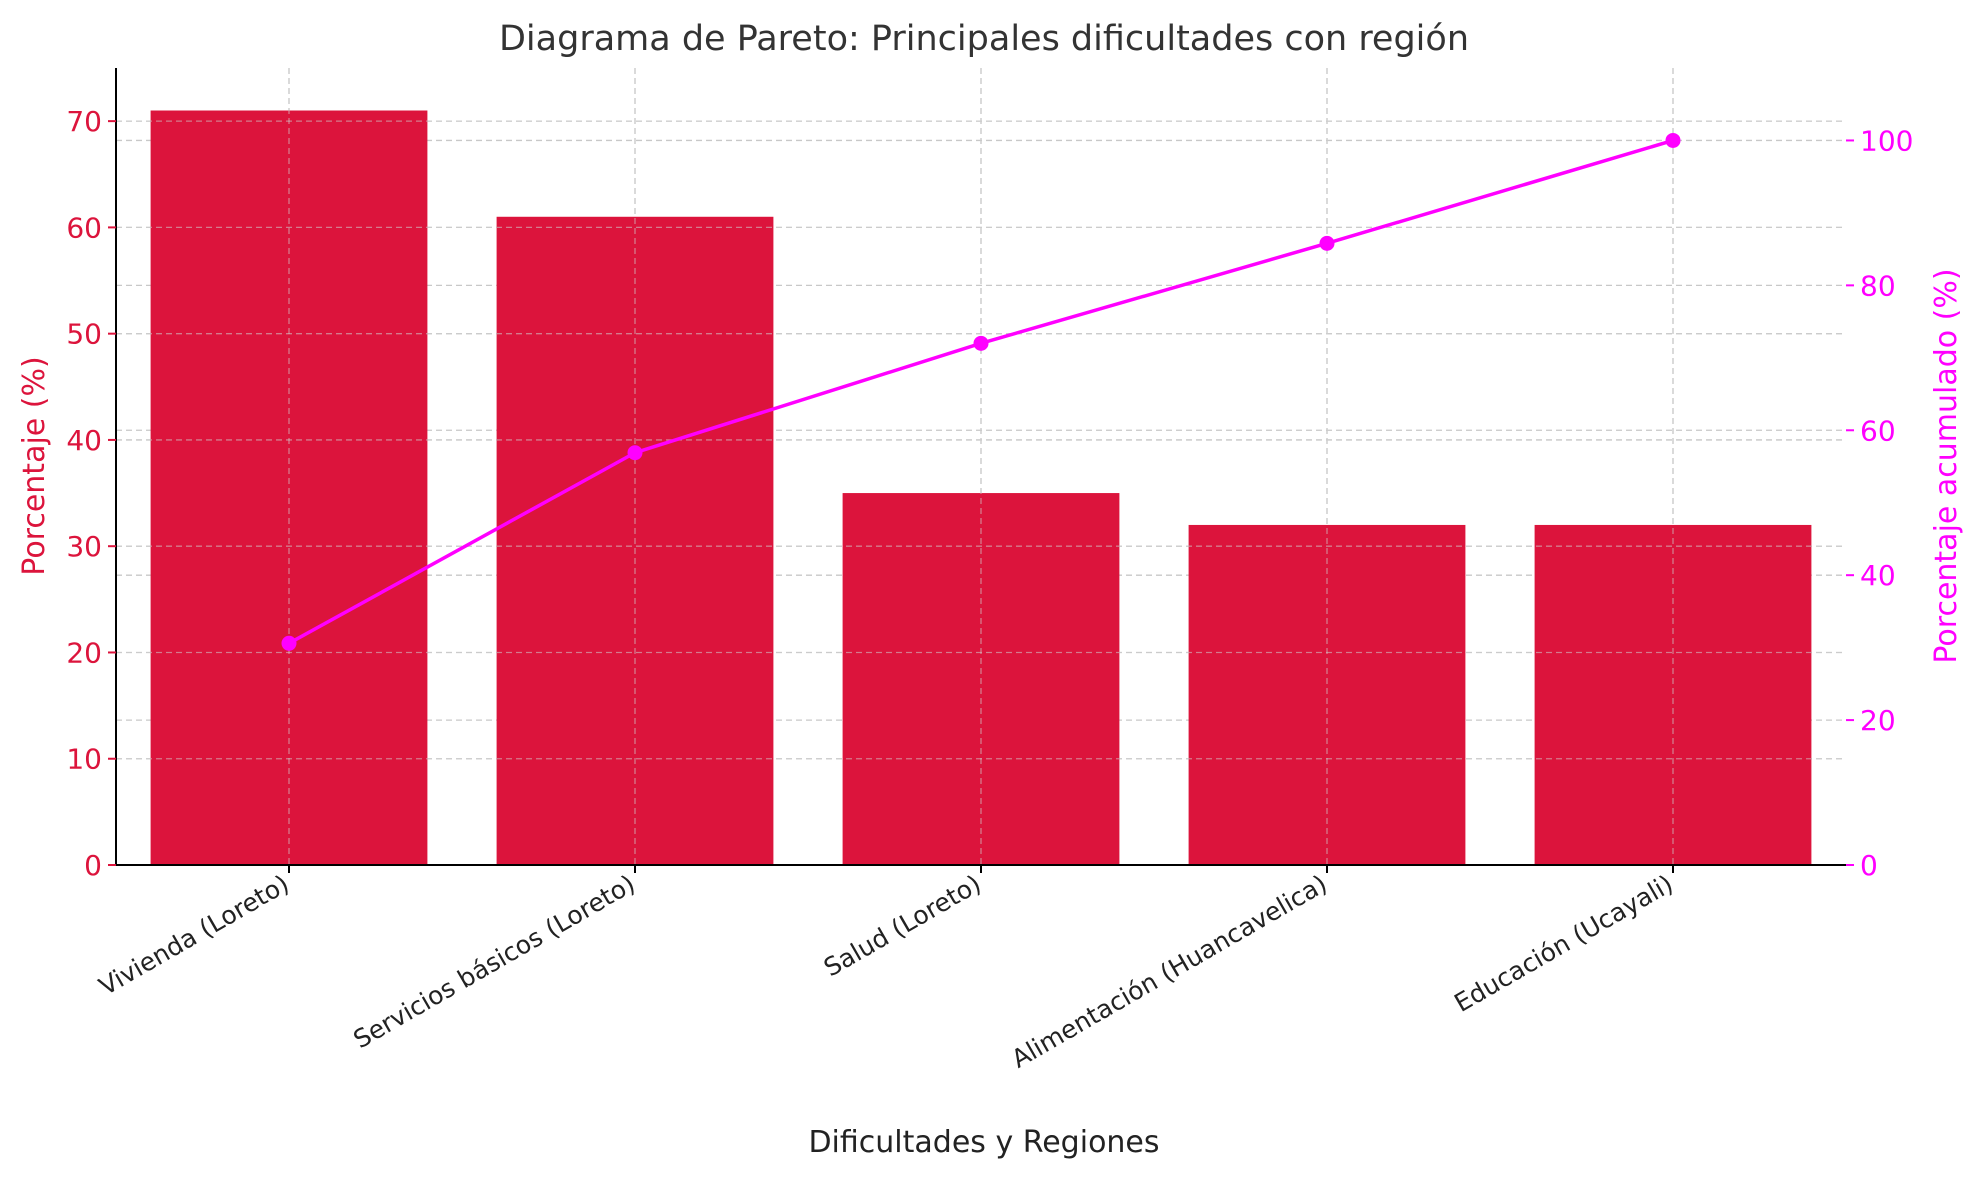  I want to click on y-tick-label: 50, so click(84, 334).